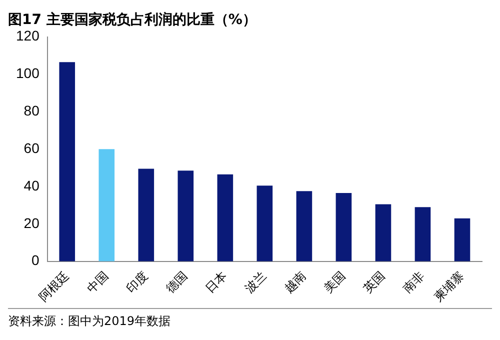 The height and width of the screenshot is (340, 500). I want to click on x-tick-label: 波兰, so click(256, 282).